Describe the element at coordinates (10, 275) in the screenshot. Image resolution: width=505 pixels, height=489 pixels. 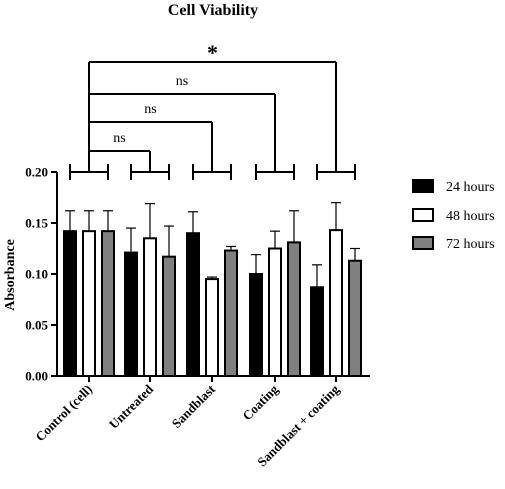
I see `y-axis-label: Absorbance` at that location.